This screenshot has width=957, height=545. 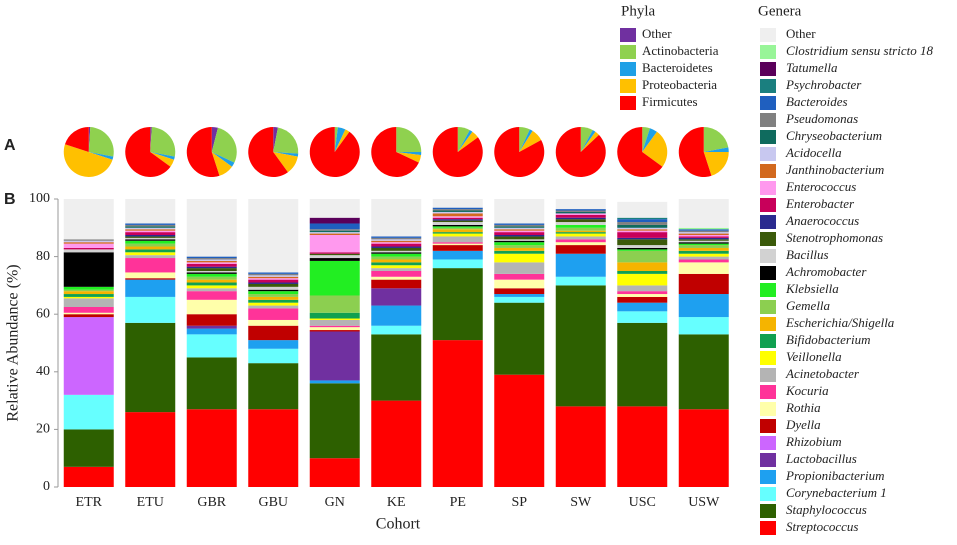 What do you see at coordinates (13, 342) in the screenshot?
I see `y-axis-title: Relative Abundance (%)` at bounding box center [13, 342].